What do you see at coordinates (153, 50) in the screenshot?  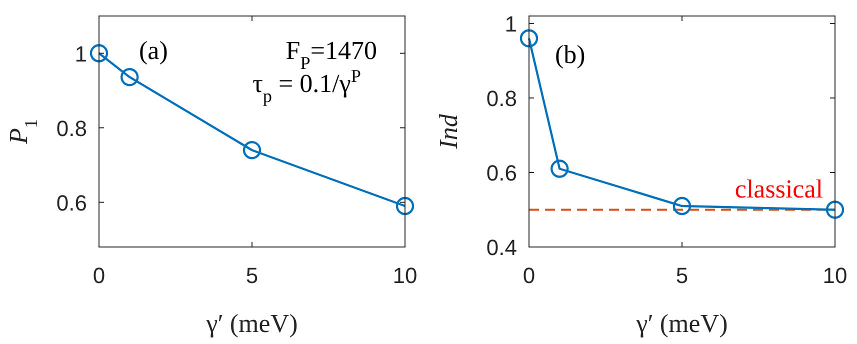 I see `annotation: (a)` at bounding box center [153, 50].